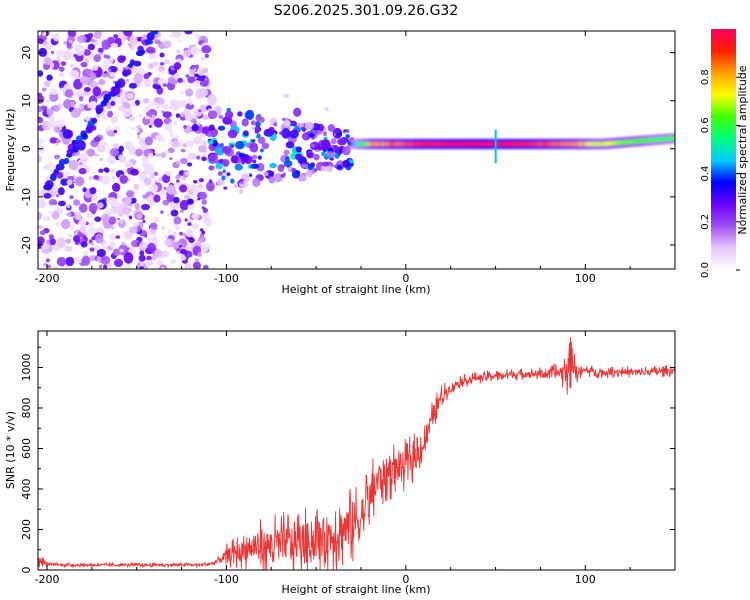 The width and height of the screenshot is (750, 600). I want to click on colorbar-tick-label: 0.2, so click(705, 222).